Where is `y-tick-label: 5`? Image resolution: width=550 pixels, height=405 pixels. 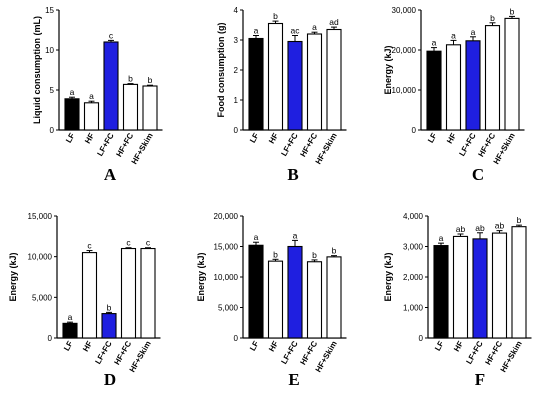
y-tick-label: 5 is located at coordinates (52, 90).